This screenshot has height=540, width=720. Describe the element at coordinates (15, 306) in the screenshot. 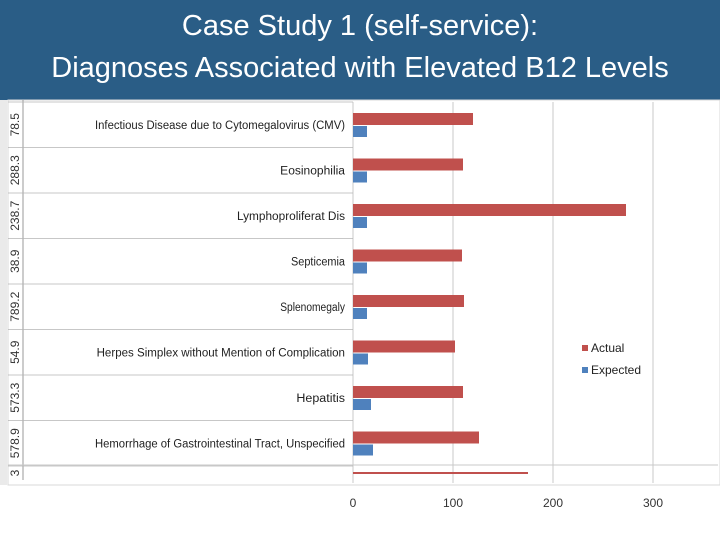

I see `side-value: 789.2` at that location.